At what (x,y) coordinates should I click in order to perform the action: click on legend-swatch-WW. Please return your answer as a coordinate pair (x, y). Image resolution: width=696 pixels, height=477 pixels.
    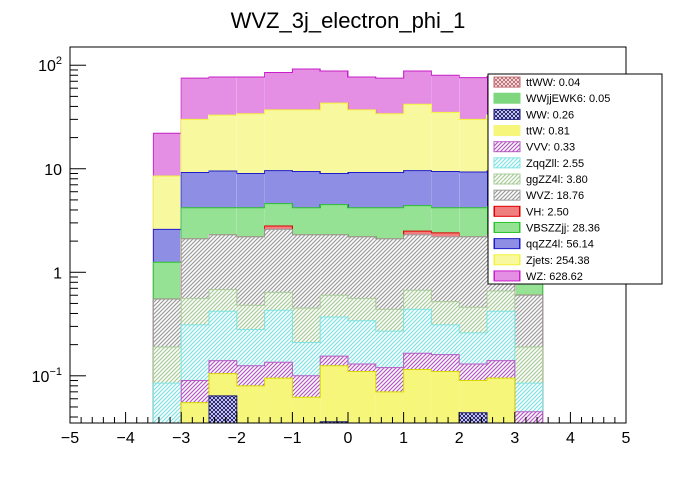
    Looking at the image, I should click on (507, 114).